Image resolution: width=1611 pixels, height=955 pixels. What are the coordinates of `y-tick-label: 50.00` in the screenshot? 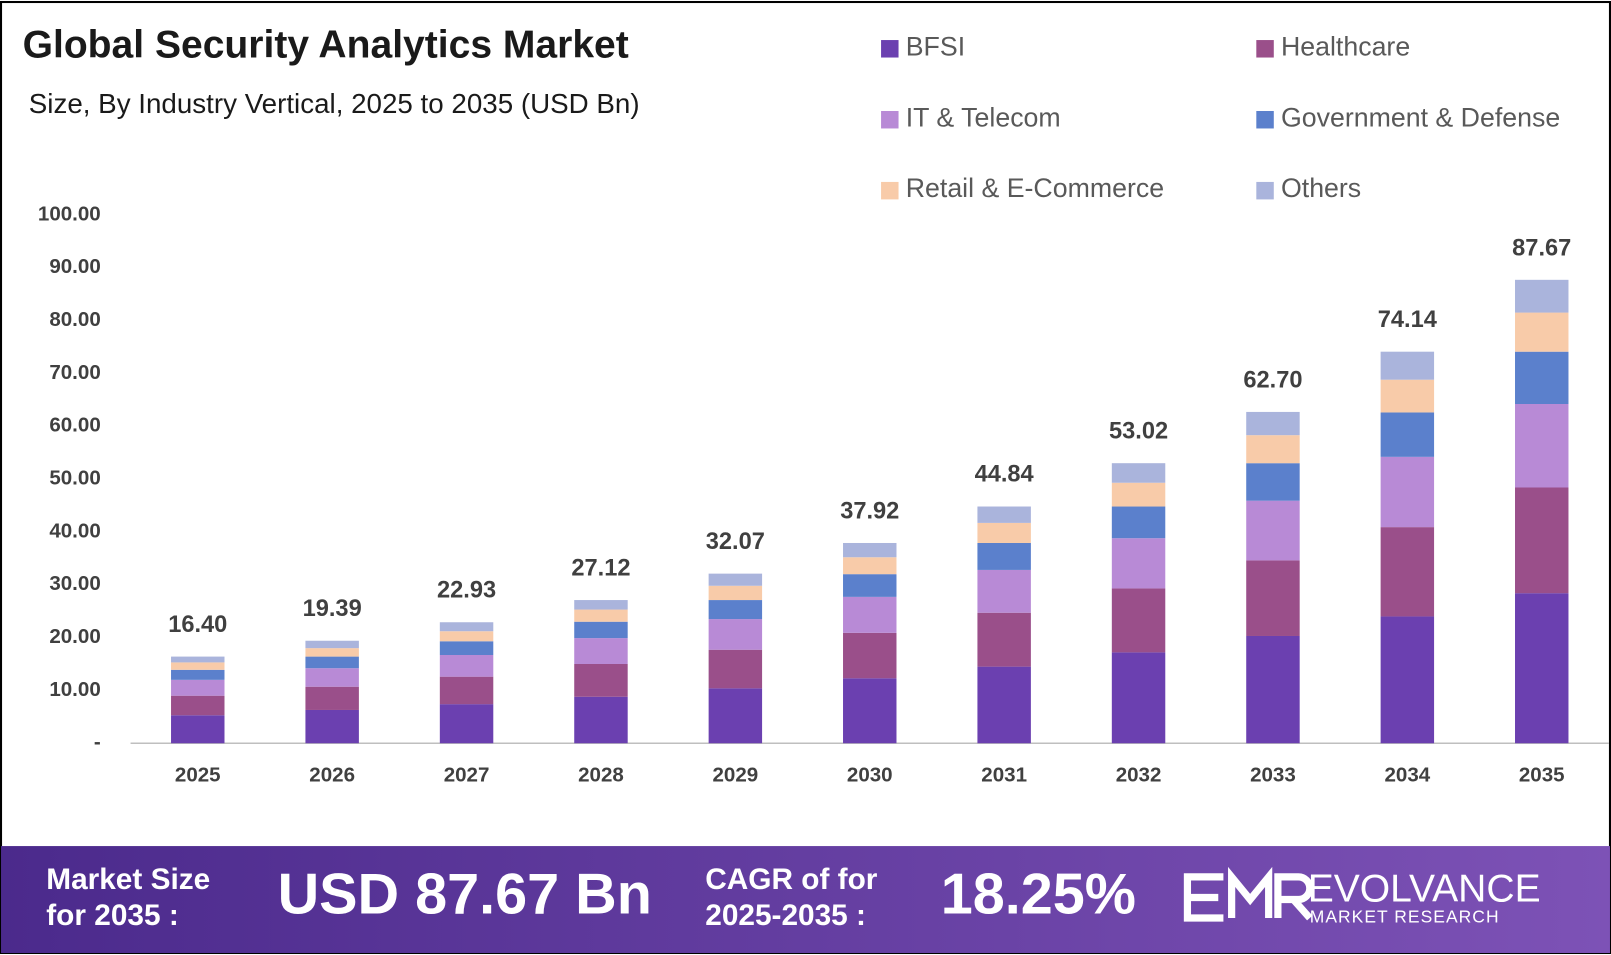 It's located at (74, 477).